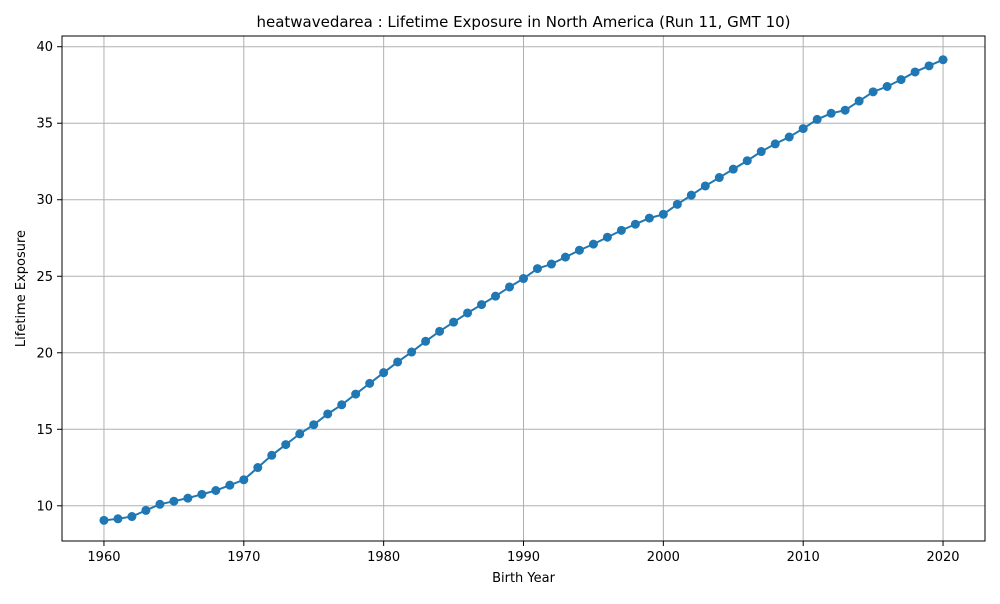  Describe the element at coordinates (44, 277) in the screenshot. I see `y-tick-label: 25` at that location.